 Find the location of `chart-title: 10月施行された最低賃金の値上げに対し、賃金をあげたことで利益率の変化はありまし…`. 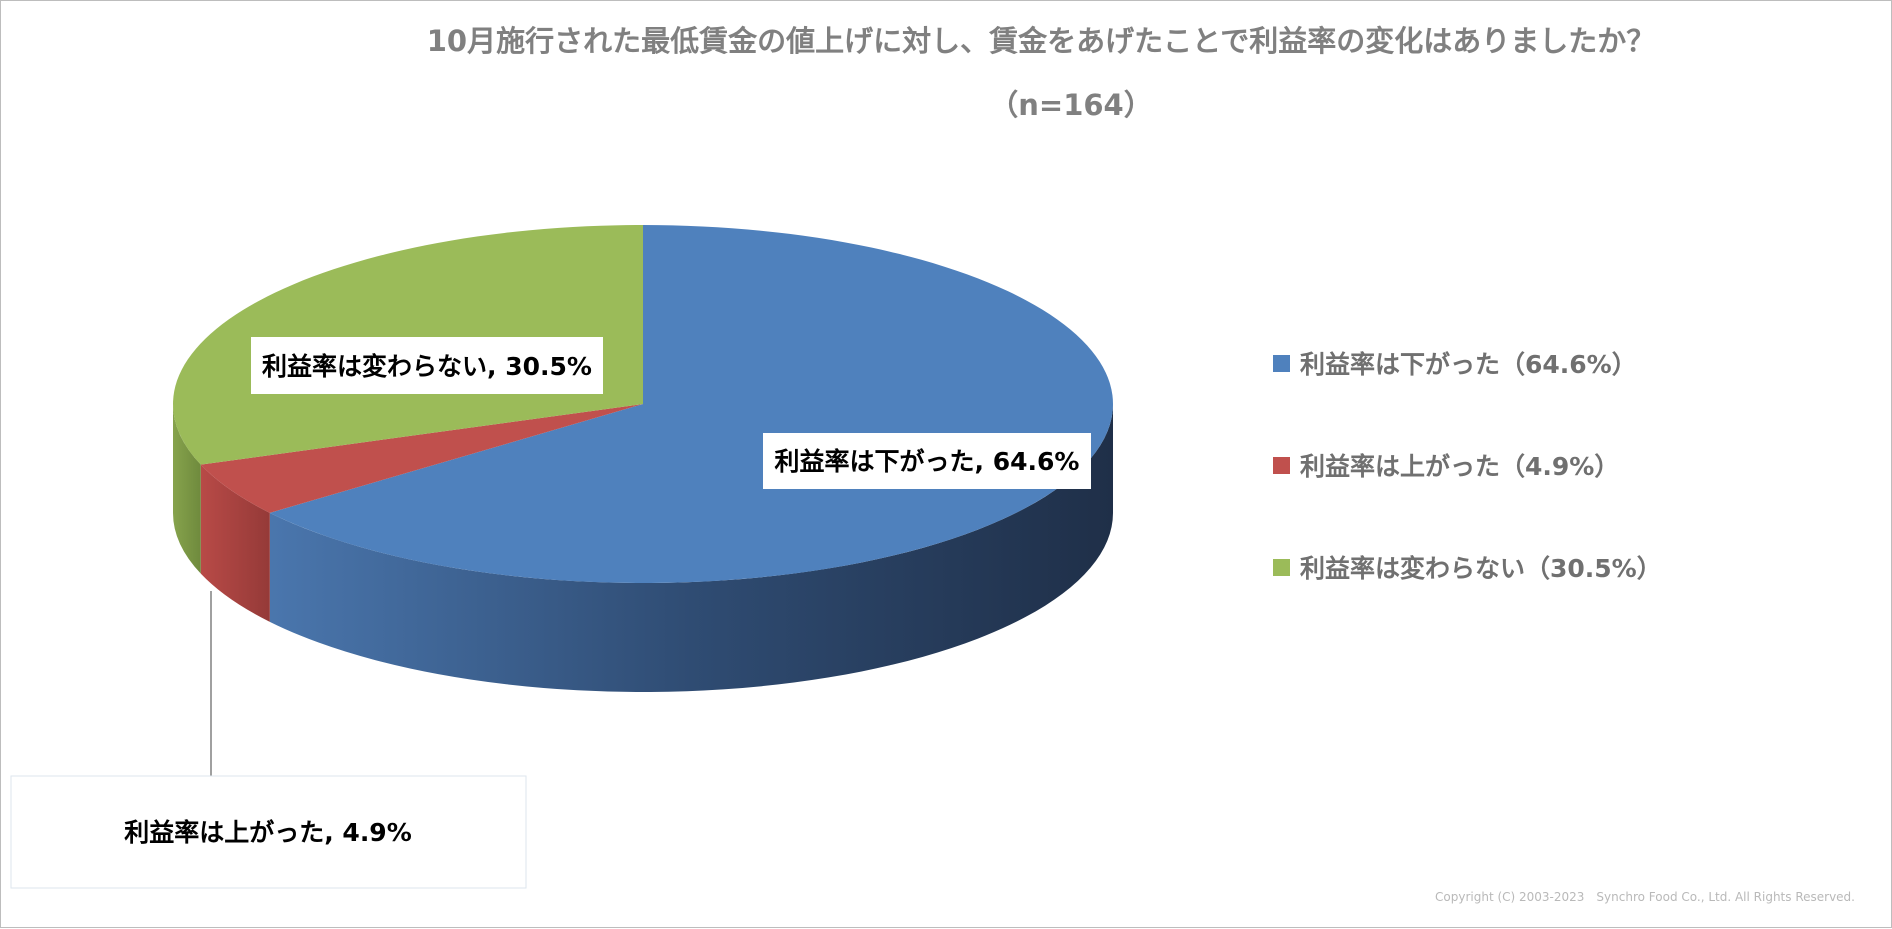

chart-title: 10月施行された最低賃金の値上げに対し、賃金をあげたことで利益率の変化はありまし… is located at coordinates (1041, 41).